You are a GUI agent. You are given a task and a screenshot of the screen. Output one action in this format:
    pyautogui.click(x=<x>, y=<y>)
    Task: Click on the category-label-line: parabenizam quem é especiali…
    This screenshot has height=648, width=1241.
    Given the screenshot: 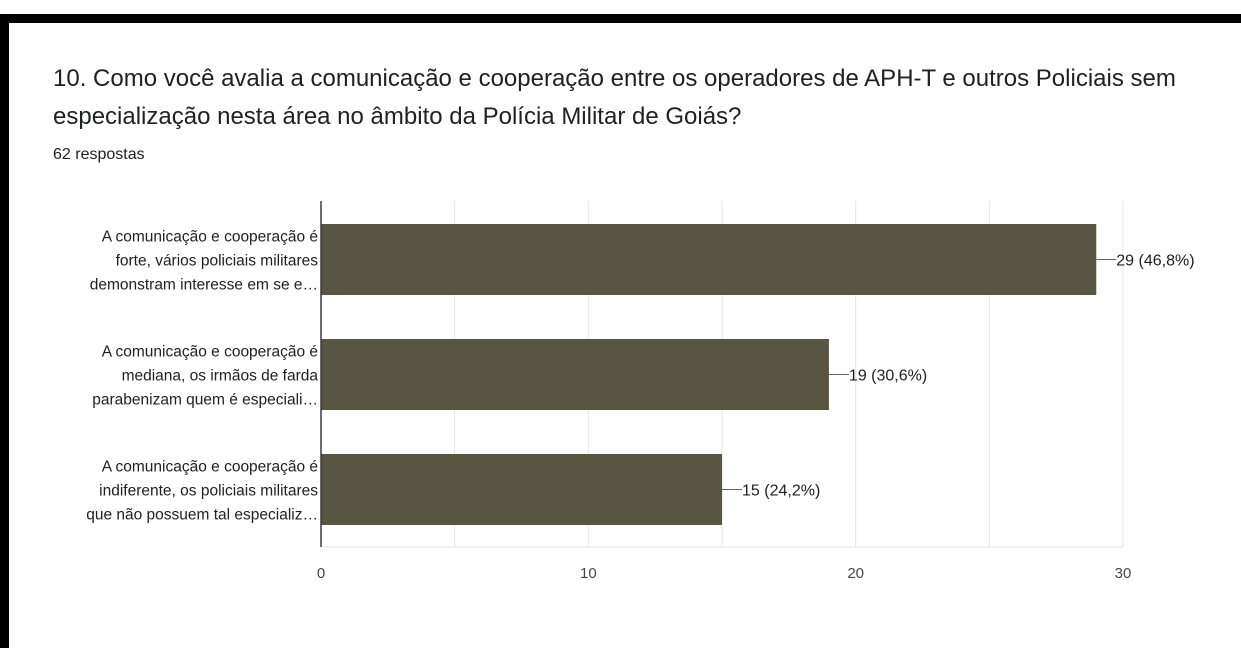 What is the action you would take?
    pyautogui.click(x=205, y=400)
    